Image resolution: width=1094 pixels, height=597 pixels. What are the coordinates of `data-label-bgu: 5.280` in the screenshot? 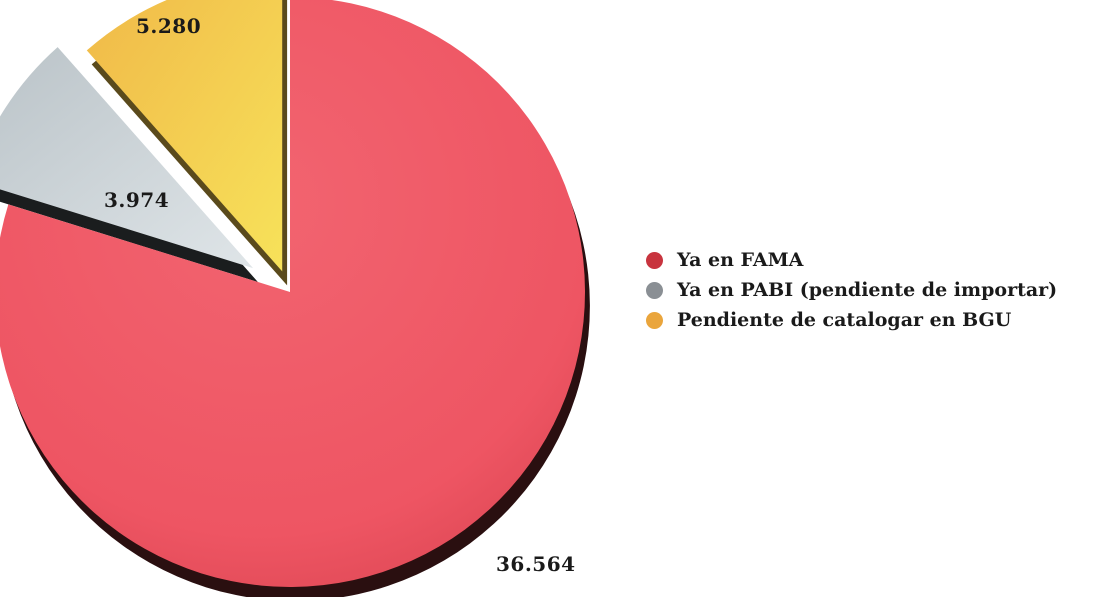 It's located at (169, 26).